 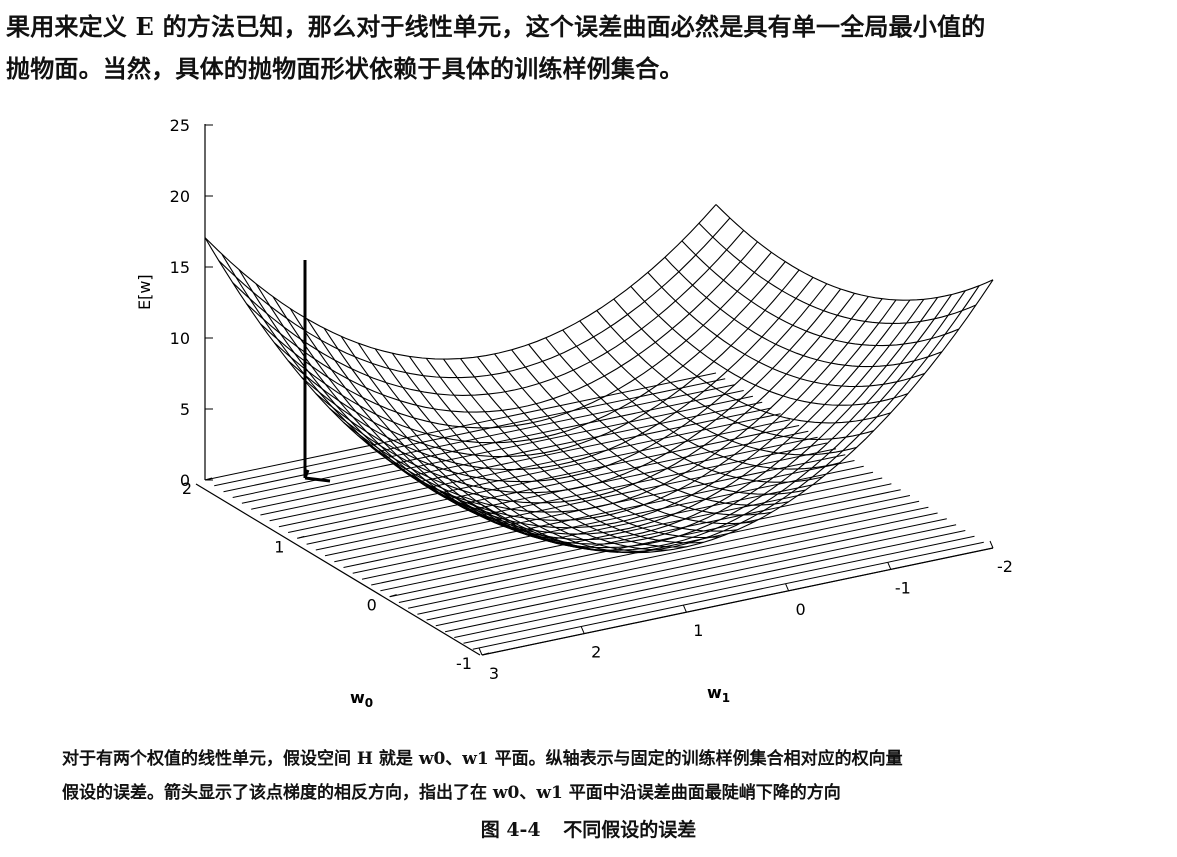 I want to click on z-tick-label: 10, so click(x=180, y=338).